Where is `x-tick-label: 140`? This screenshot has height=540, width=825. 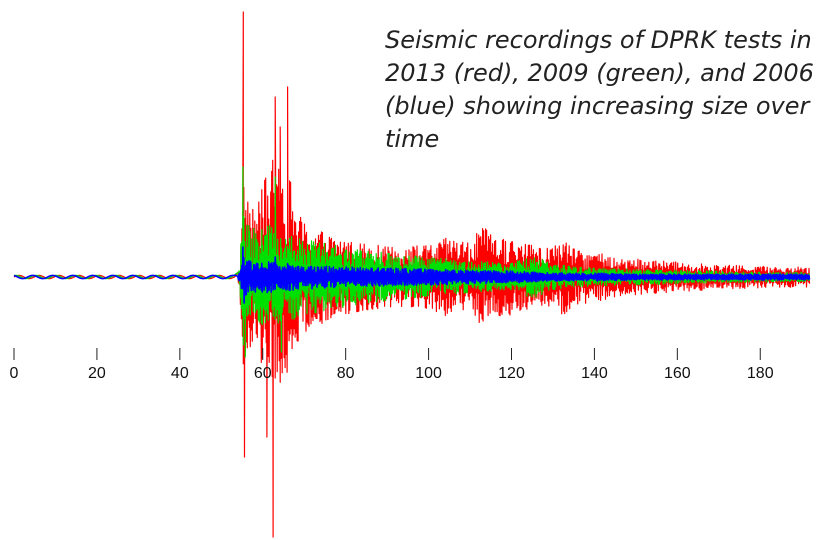
x-tick-label: 140 is located at coordinates (594, 373).